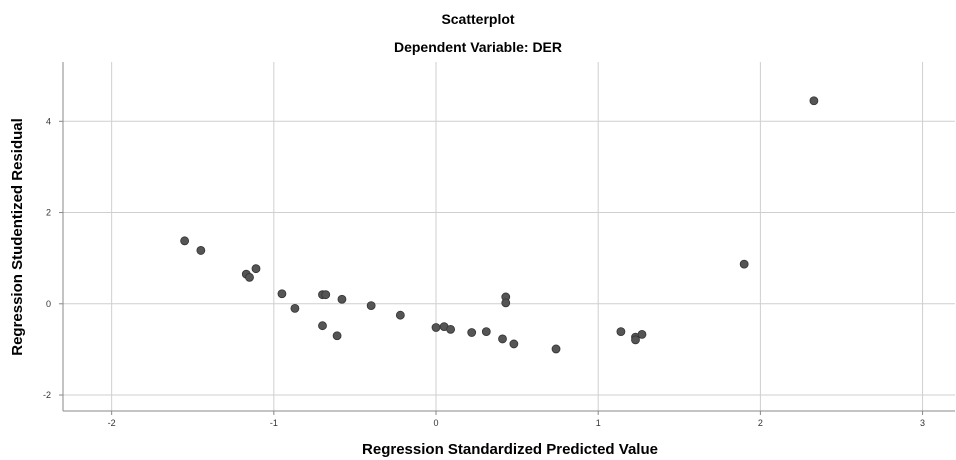 This screenshot has width=956, height=460. Describe the element at coordinates (477, 19) in the screenshot. I see `chart-title: Scatterplot` at that location.